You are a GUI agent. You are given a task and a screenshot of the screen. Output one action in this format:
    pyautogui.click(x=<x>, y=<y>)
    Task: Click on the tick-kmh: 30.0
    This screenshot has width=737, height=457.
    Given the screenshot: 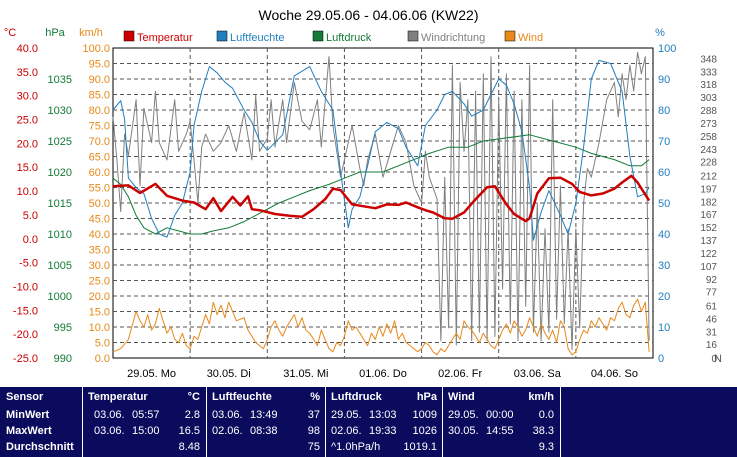 What is the action you would take?
    pyautogui.click(x=99, y=266)
    